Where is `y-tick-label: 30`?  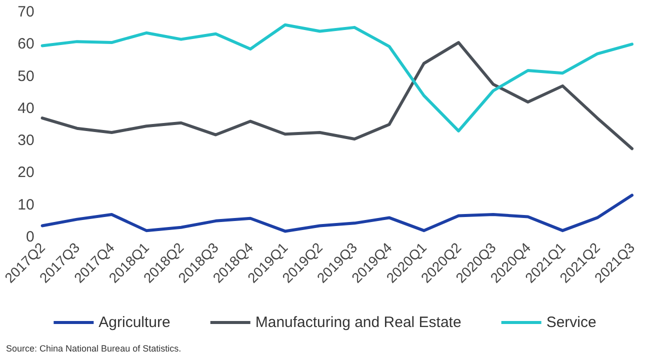 y-tick-label: 30 is located at coordinates (26, 141).